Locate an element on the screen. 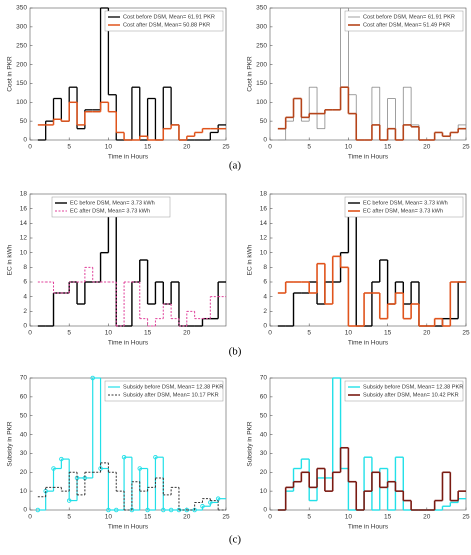 The image size is (471, 555). y-axis-label: Subsidy in PKR is located at coordinates (10, 443).